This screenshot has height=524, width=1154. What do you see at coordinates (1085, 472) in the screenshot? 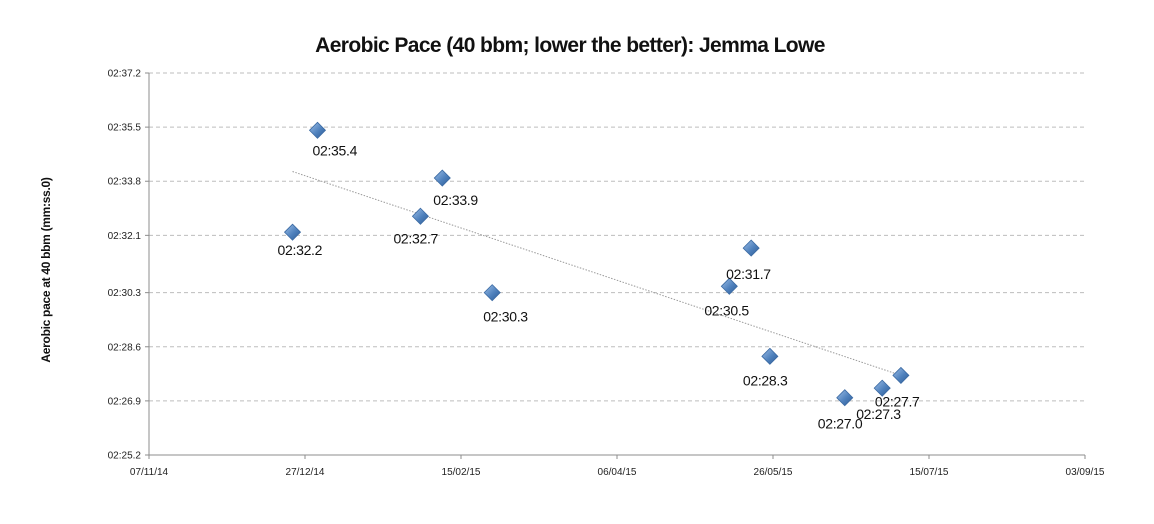
I see `x-tick-label: 03/09/15` at bounding box center [1085, 472].